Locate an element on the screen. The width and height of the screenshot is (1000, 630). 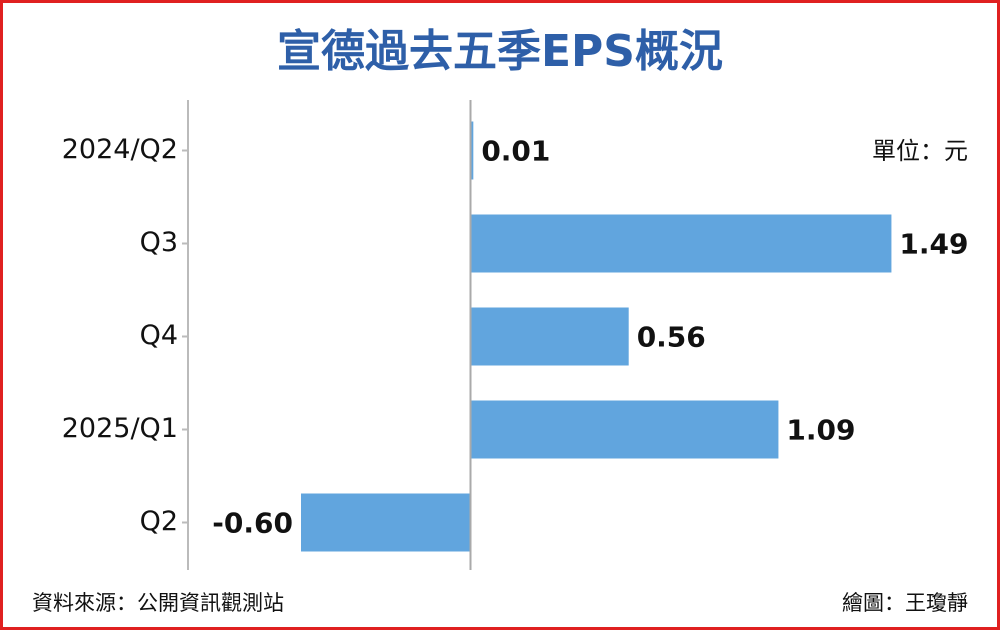
y-tick-label: Q2 is located at coordinates (159, 521).